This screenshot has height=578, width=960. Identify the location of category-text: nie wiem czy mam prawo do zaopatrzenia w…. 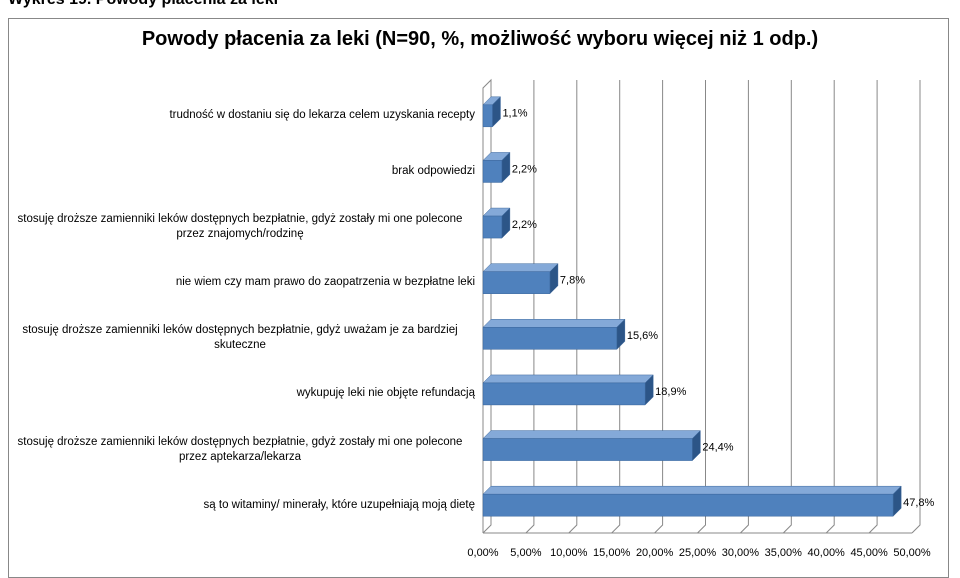
(325, 282).